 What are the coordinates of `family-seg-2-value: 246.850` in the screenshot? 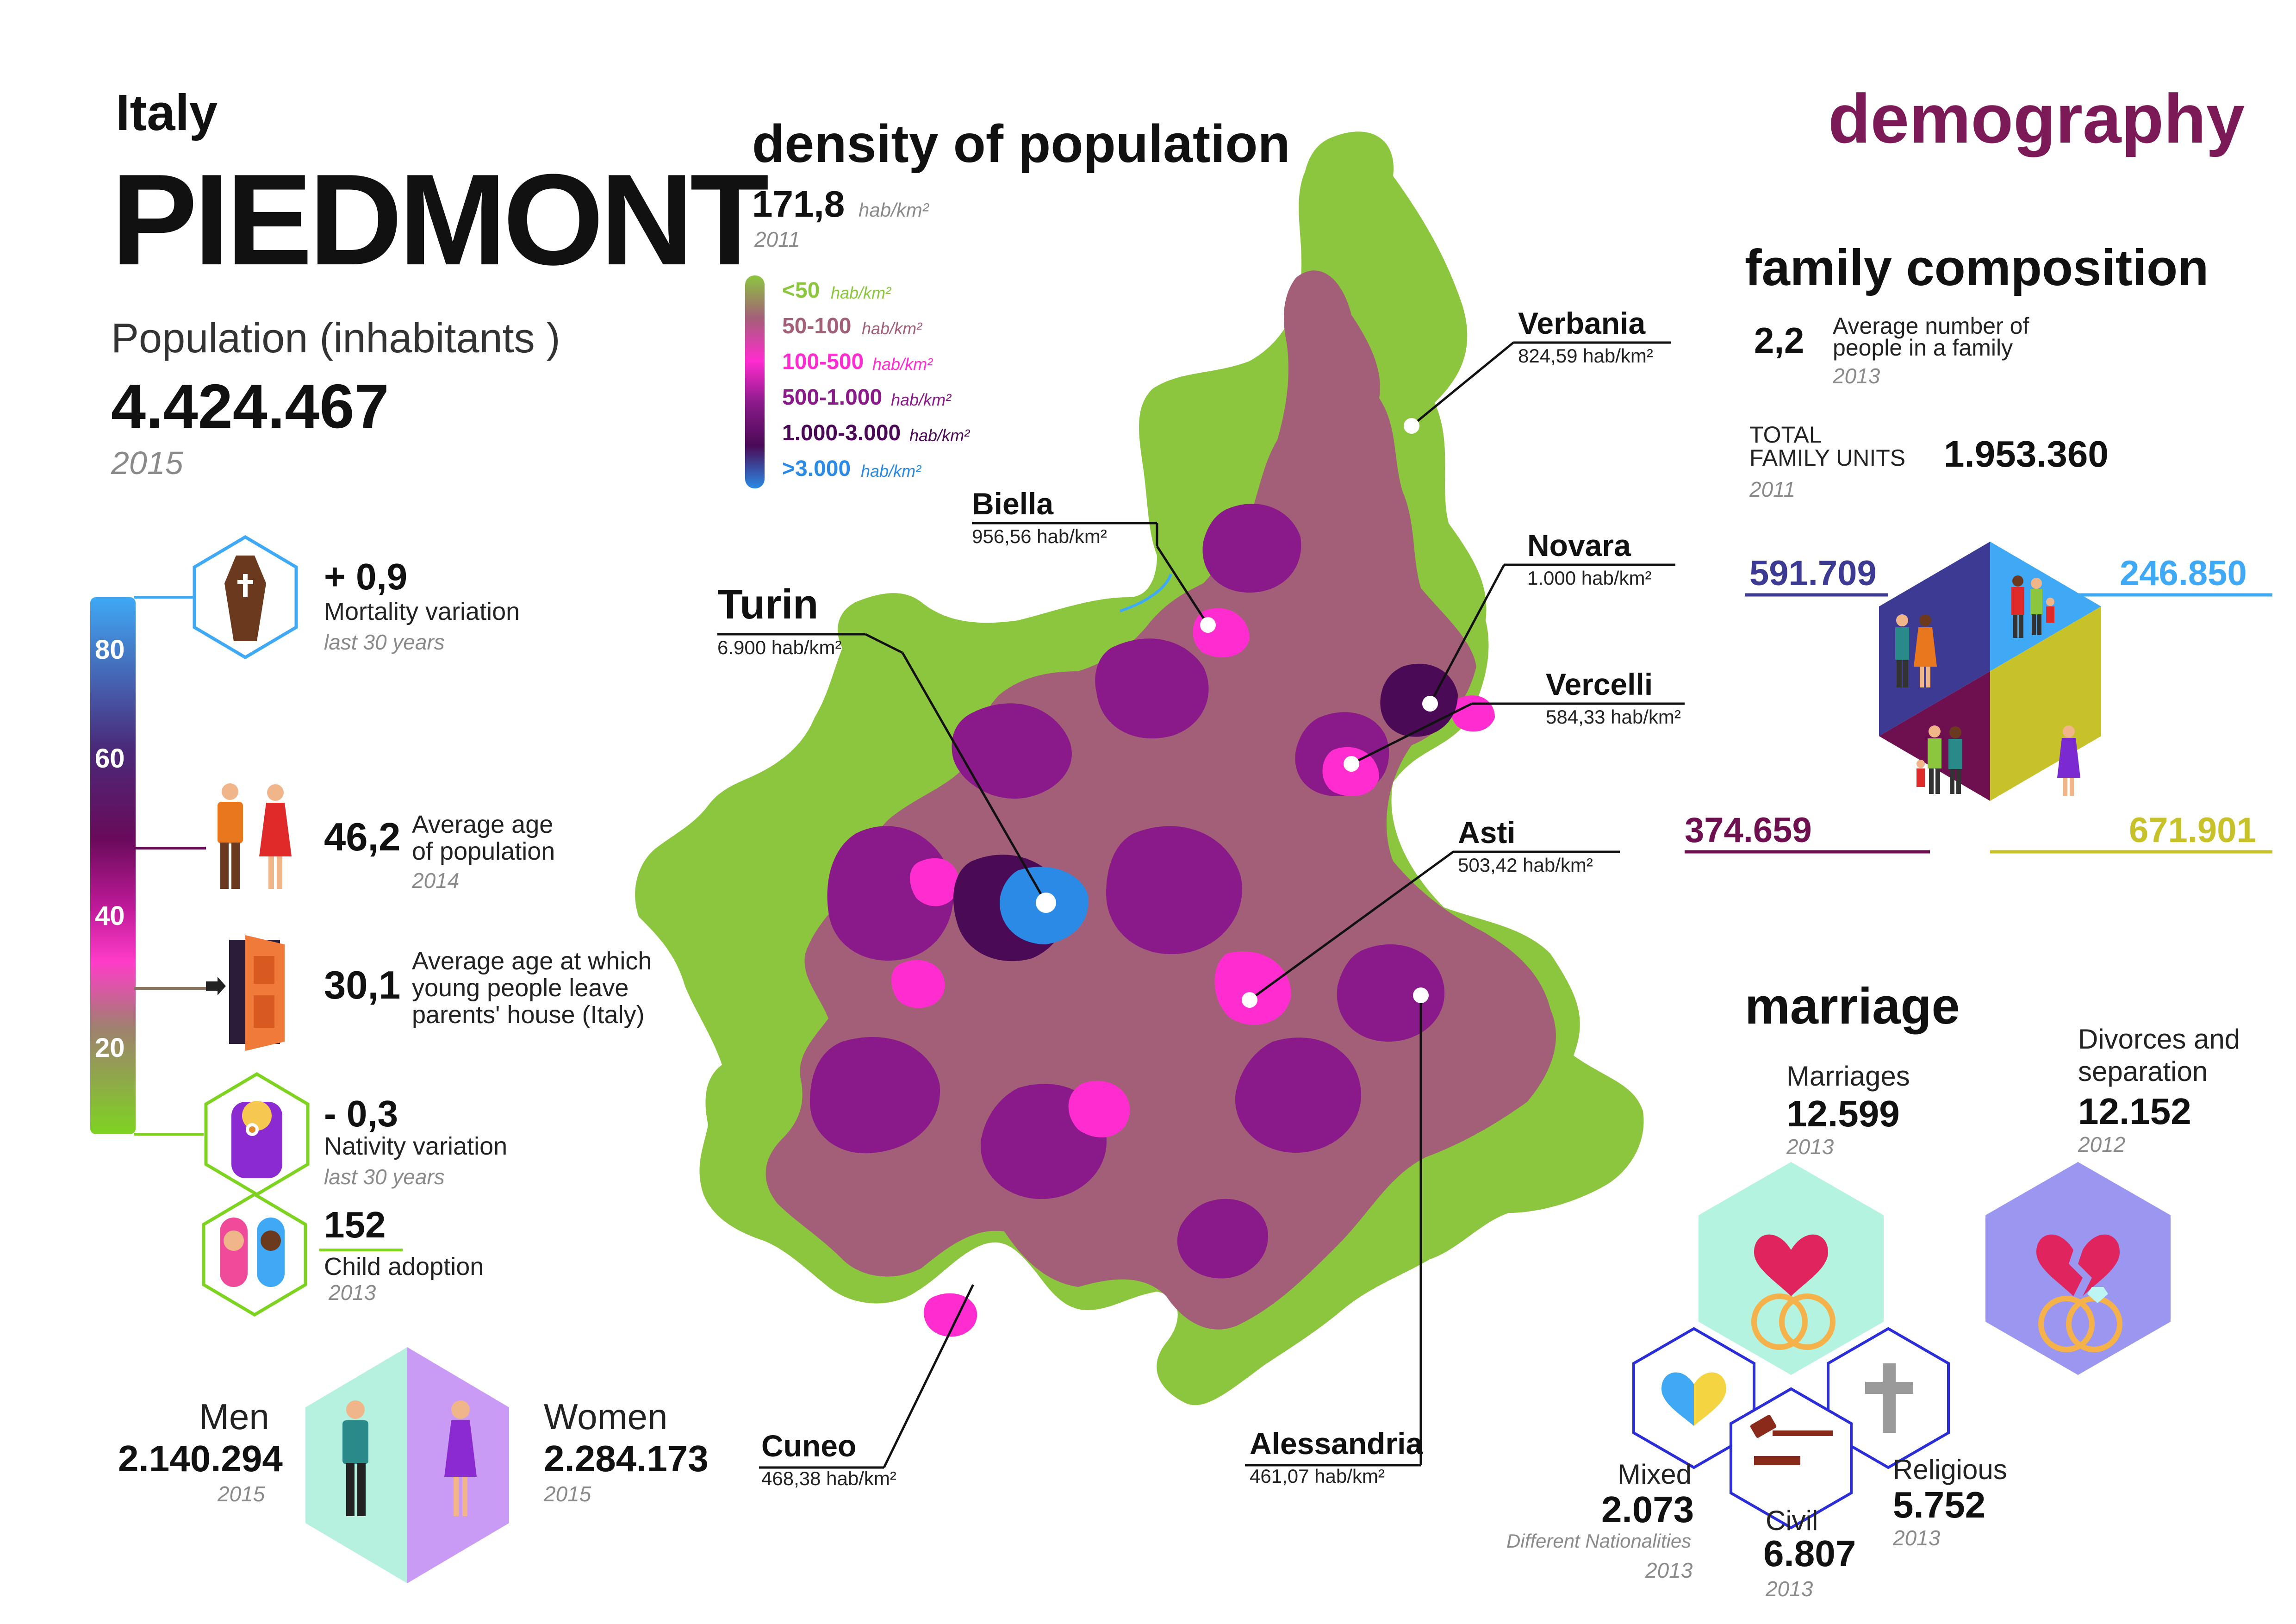 It's located at (2183, 573).